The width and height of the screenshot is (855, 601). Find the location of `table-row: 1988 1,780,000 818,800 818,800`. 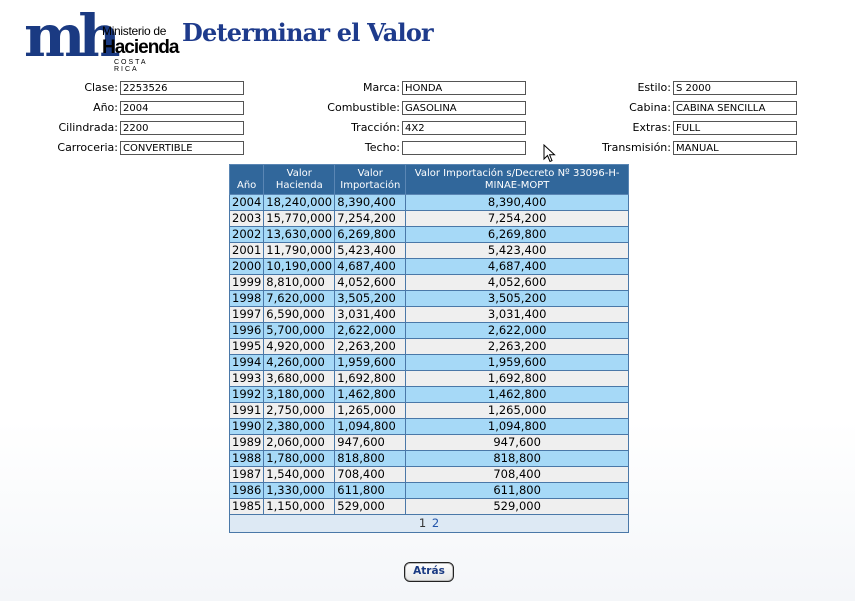

table-row: 1988 1,780,000 818,800 818,800 is located at coordinates (428, 458).